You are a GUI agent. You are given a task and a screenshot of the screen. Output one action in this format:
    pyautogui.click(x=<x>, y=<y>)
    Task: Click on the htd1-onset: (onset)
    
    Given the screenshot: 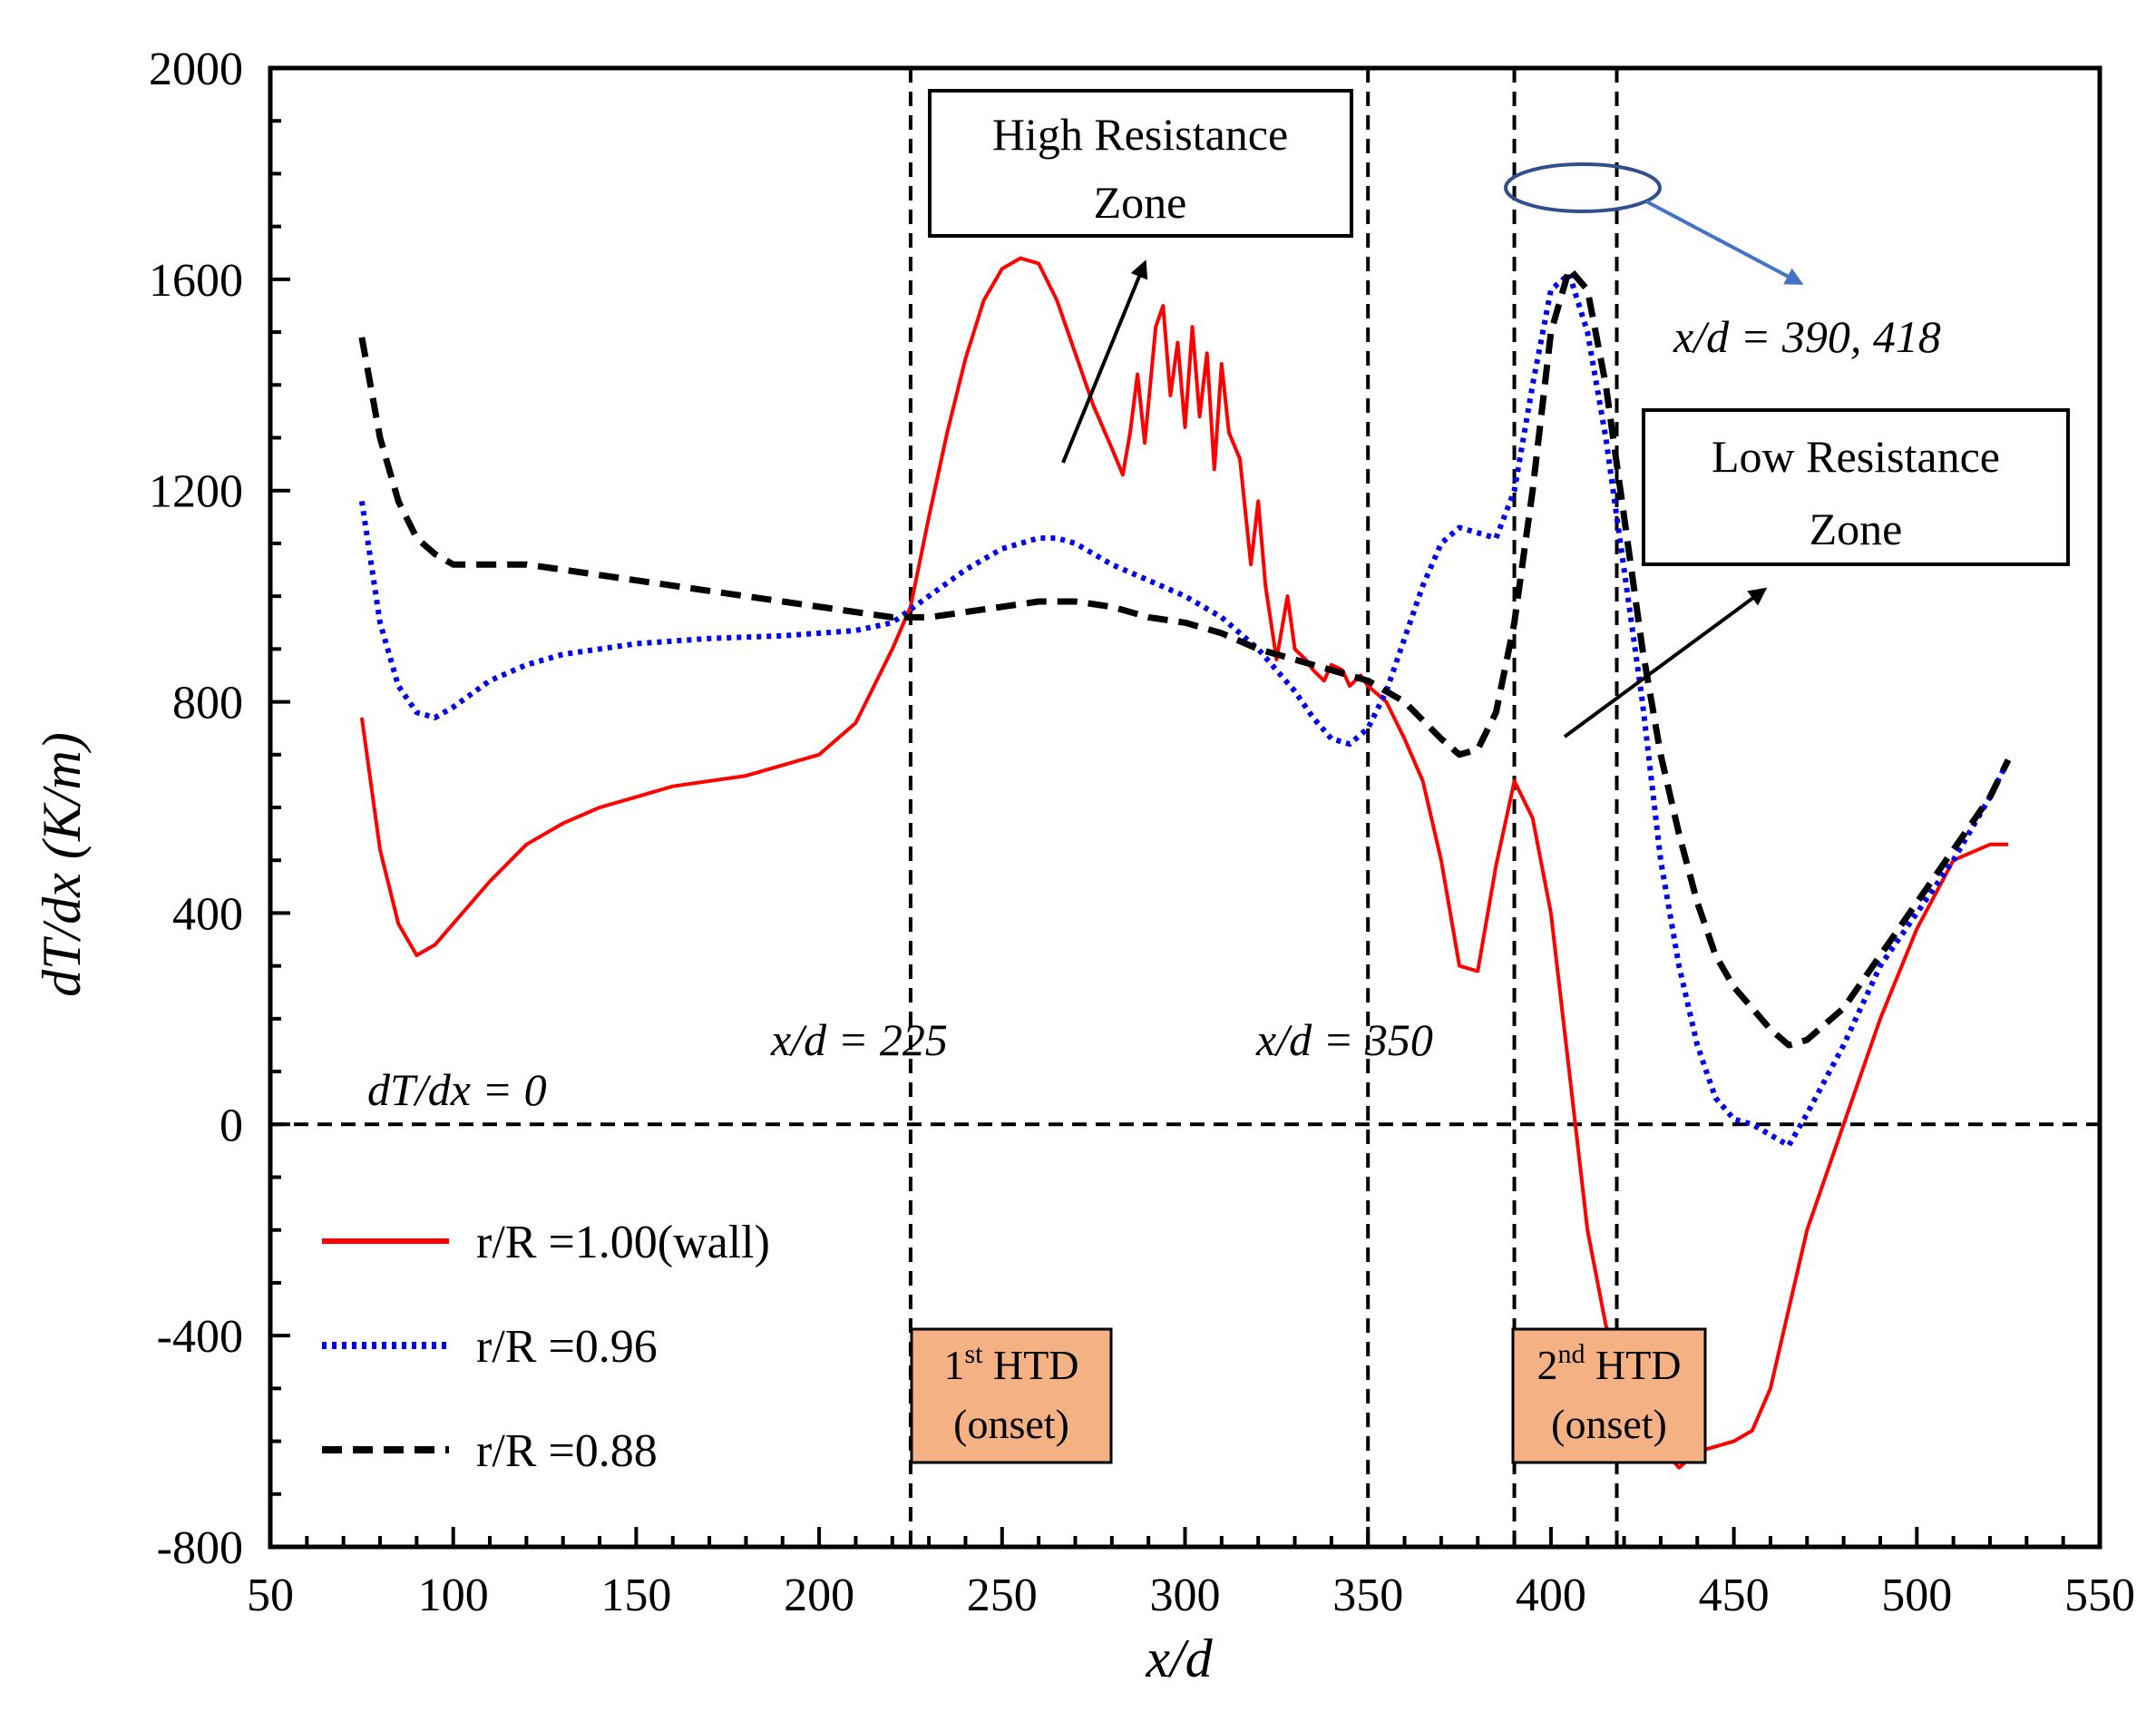 What is the action you would take?
    pyautogui.click(x=1011, y=1424)
    